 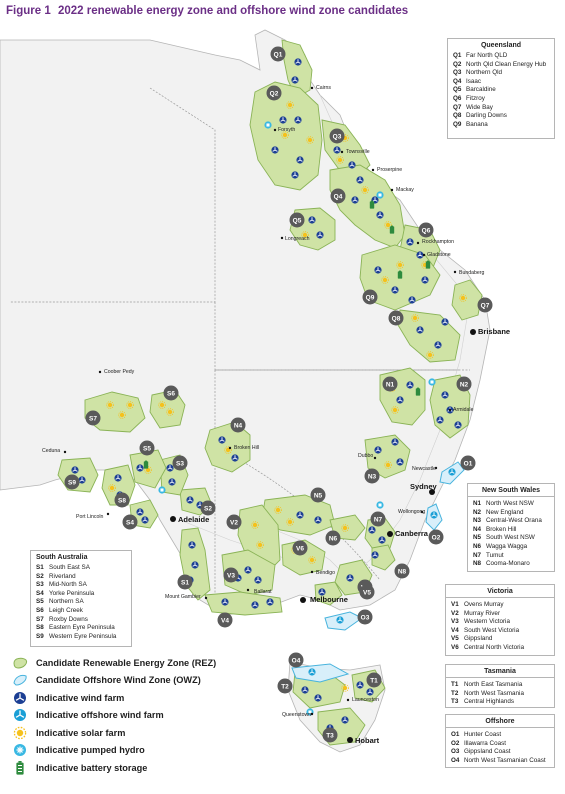 I want to click on svg-text: N6, so click(x=333, y=539).